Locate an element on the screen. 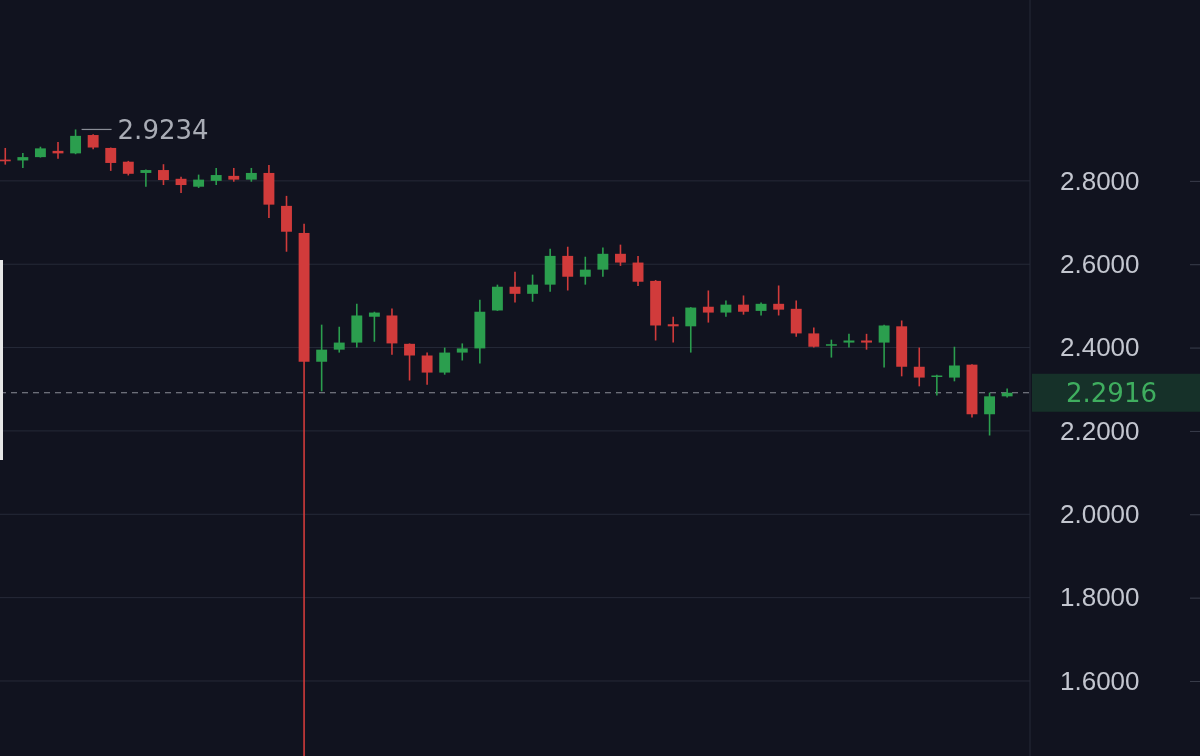 This screenshot has height=756, width=1200. annotation: 2.9234 is located at coordinates (163, 129).